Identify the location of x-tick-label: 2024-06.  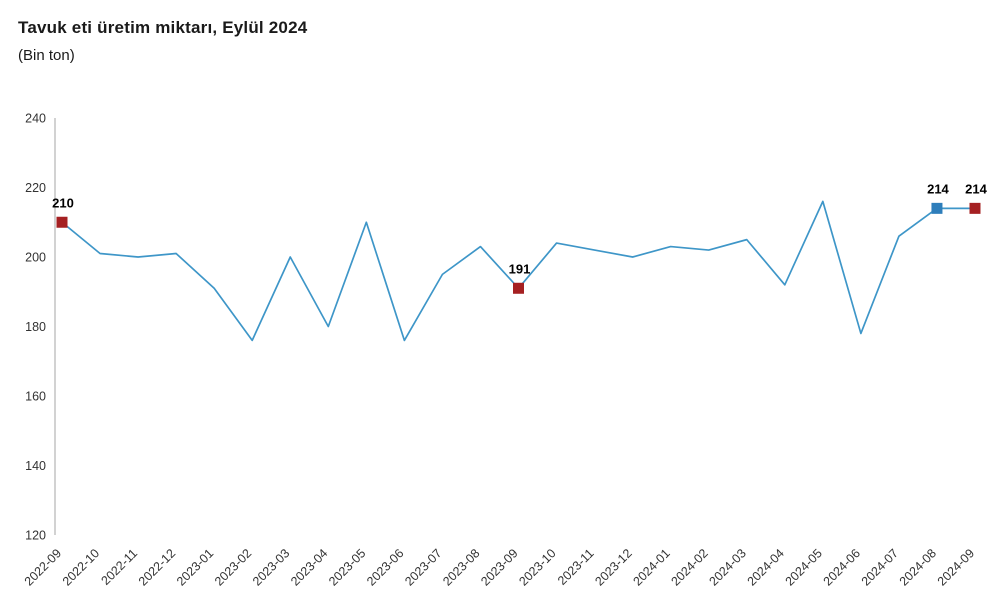
(842, 567).